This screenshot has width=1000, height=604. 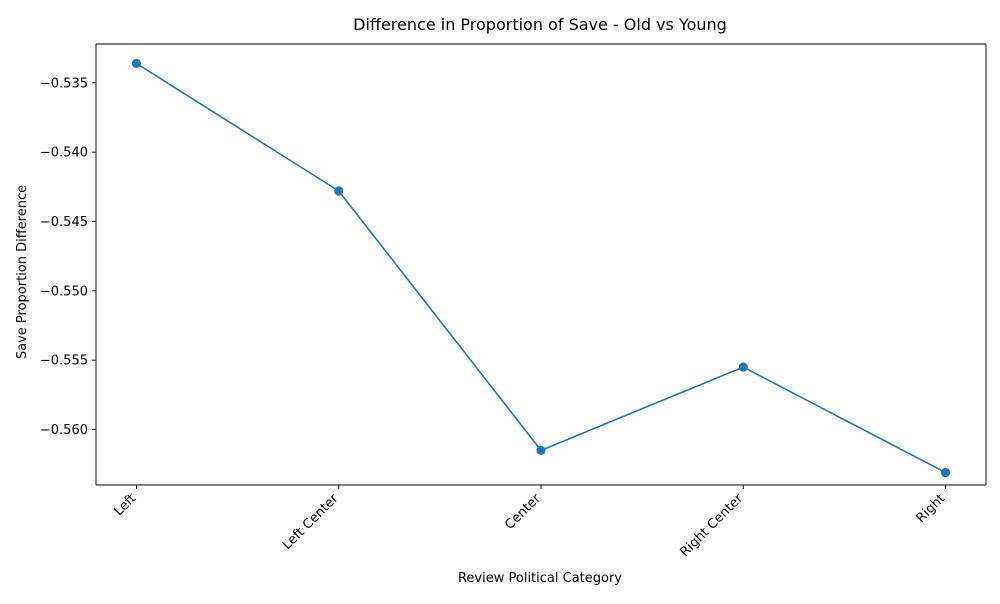 What do you see at coordinates (64, 222) in the screenshot?
I see `y-tick-label: −0.545` at bounding box center [64, 222].